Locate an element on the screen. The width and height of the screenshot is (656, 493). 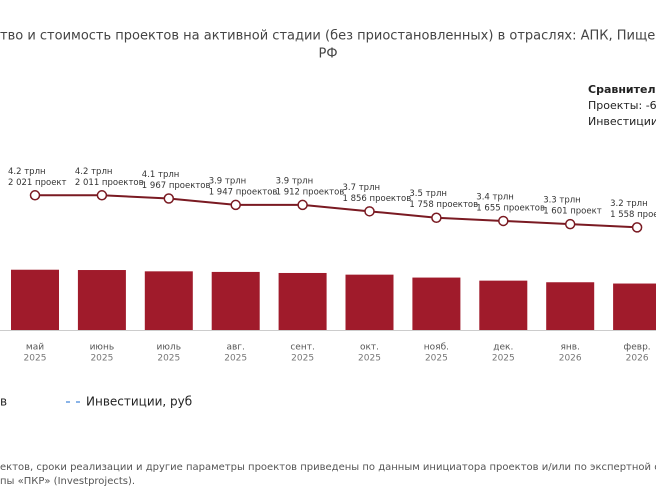
data-label: 3.3 трлн is located at coordinates (562, 201).